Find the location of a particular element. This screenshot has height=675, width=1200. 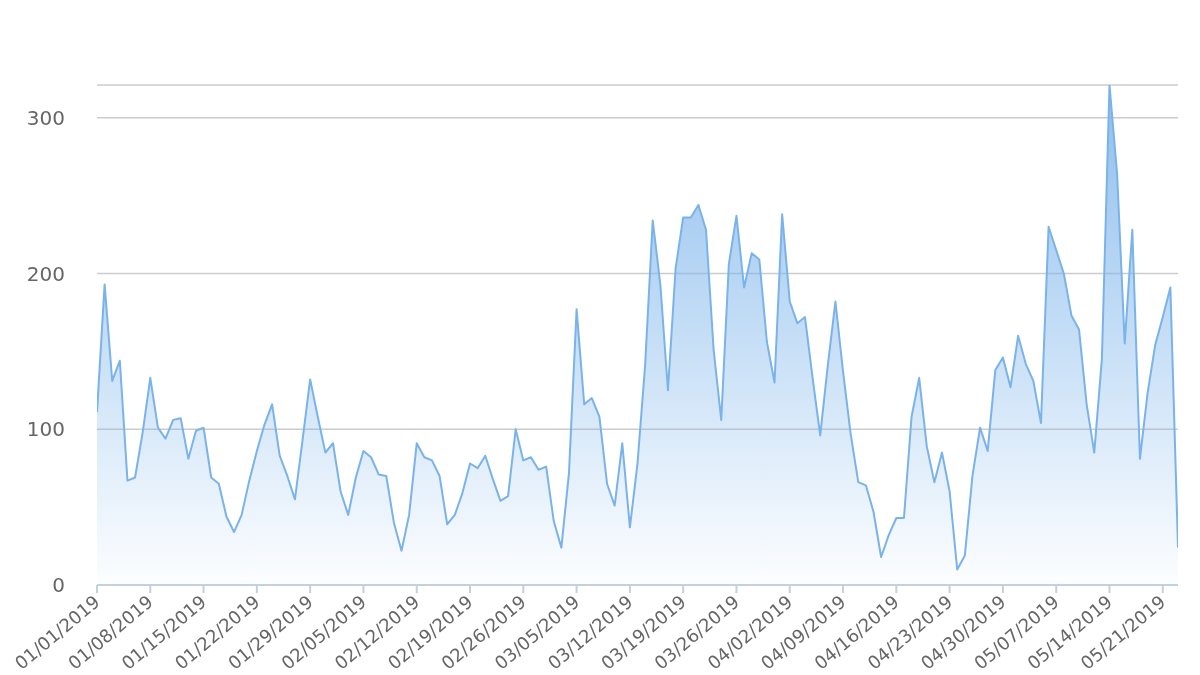

y-tick-label: 200 is located at coordinates (45, 273).